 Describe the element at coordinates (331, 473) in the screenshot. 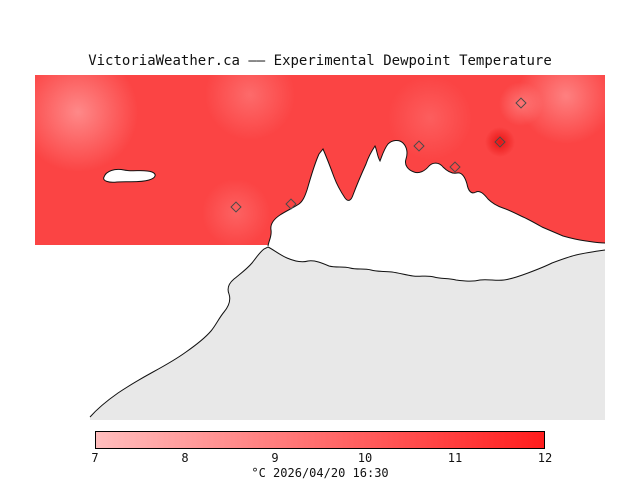

I see `timestamp: 2026/04/20 16:30` at that location.